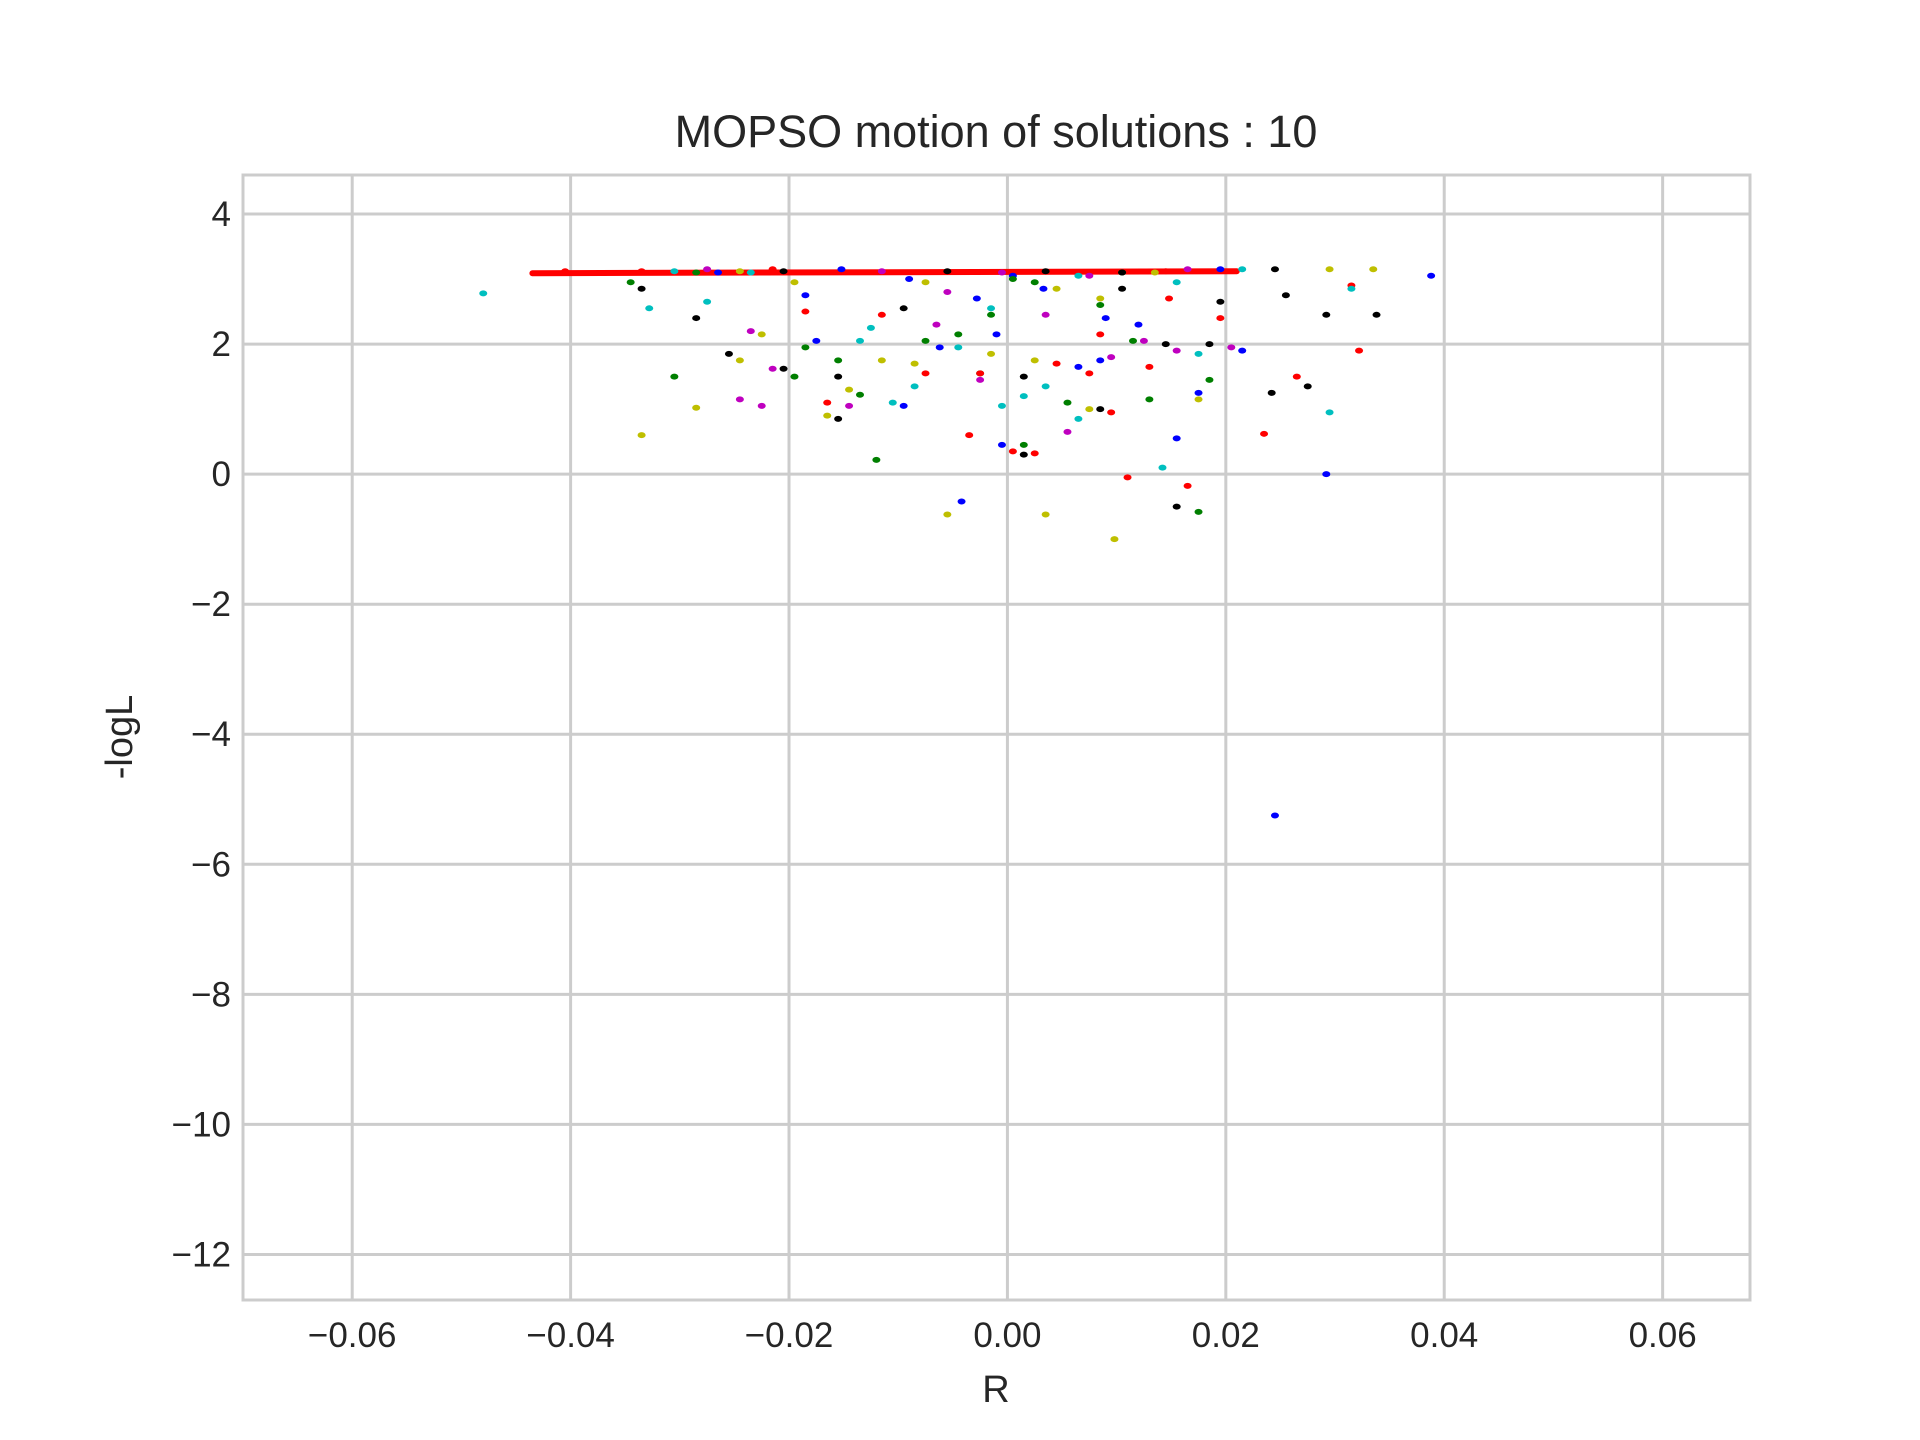 The width and height of the screenshot is (1920, 1440). What do you see at coordinates (1007, 1335) in the screenshot?
I see `x-tick-label: 0.00` at bounding box center [1007, 1335].